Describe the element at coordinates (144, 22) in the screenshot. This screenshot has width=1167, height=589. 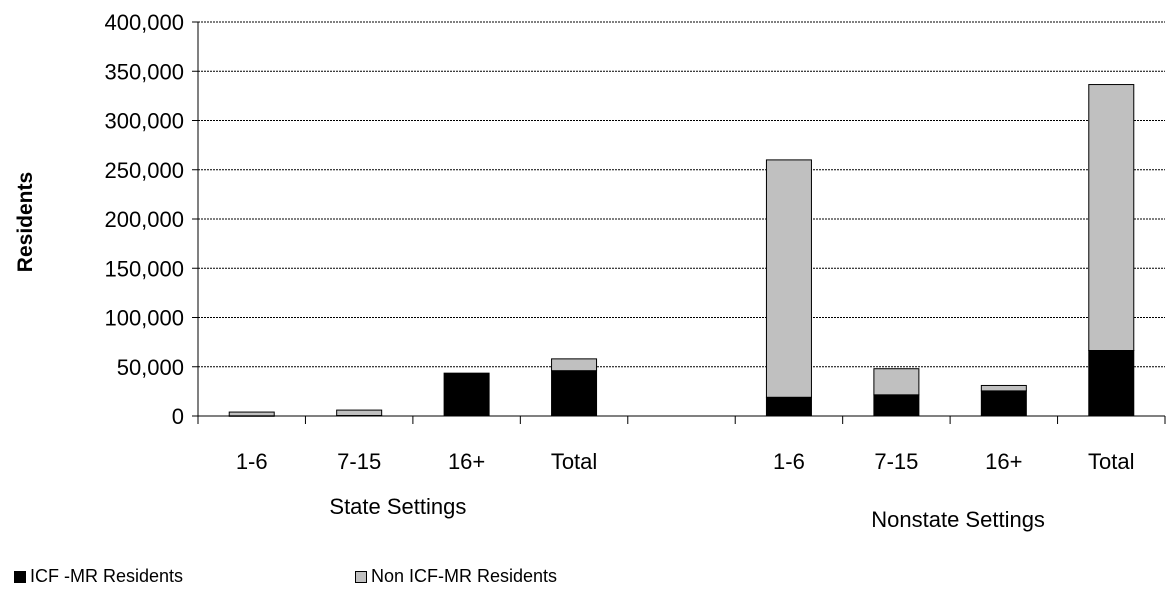
I see `y-tick-label: 400,000` at that location.